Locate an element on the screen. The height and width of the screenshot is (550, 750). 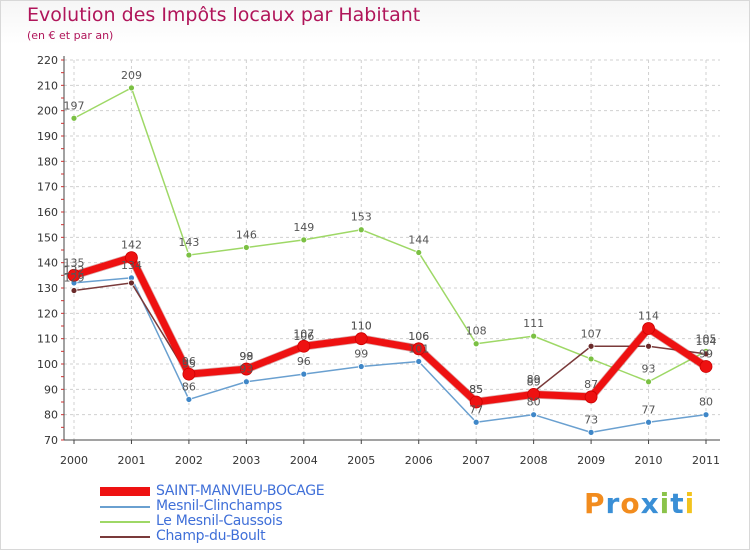
data-label: 95 is located at coordinates (189, 364).